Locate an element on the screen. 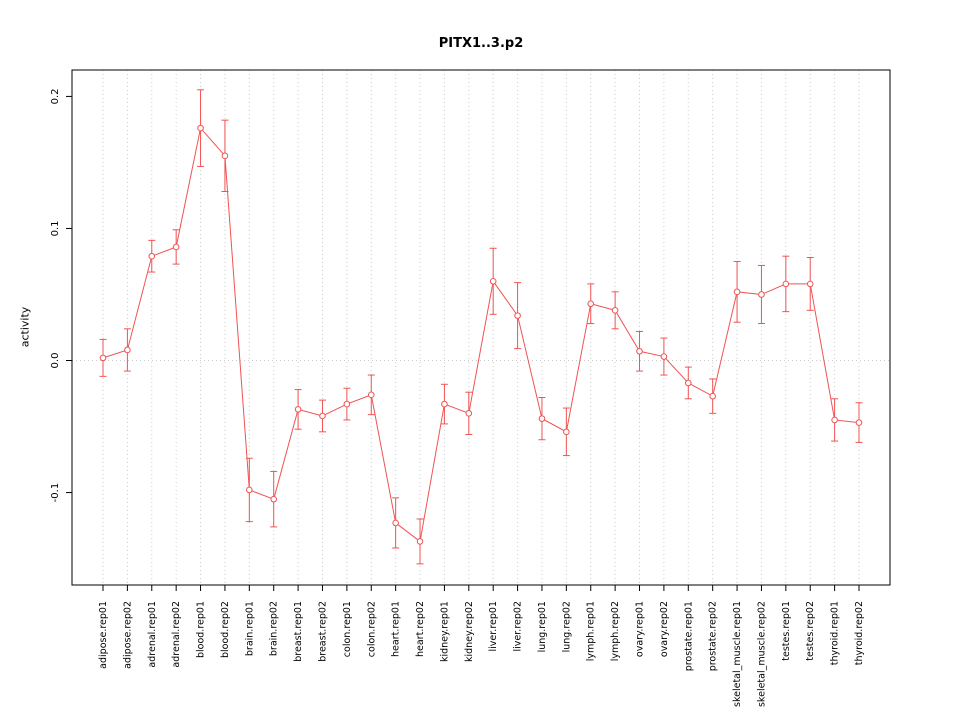 The image size is (960, 720). x-tick-label: kidney.rep01 is located at coordinates (444, 631).